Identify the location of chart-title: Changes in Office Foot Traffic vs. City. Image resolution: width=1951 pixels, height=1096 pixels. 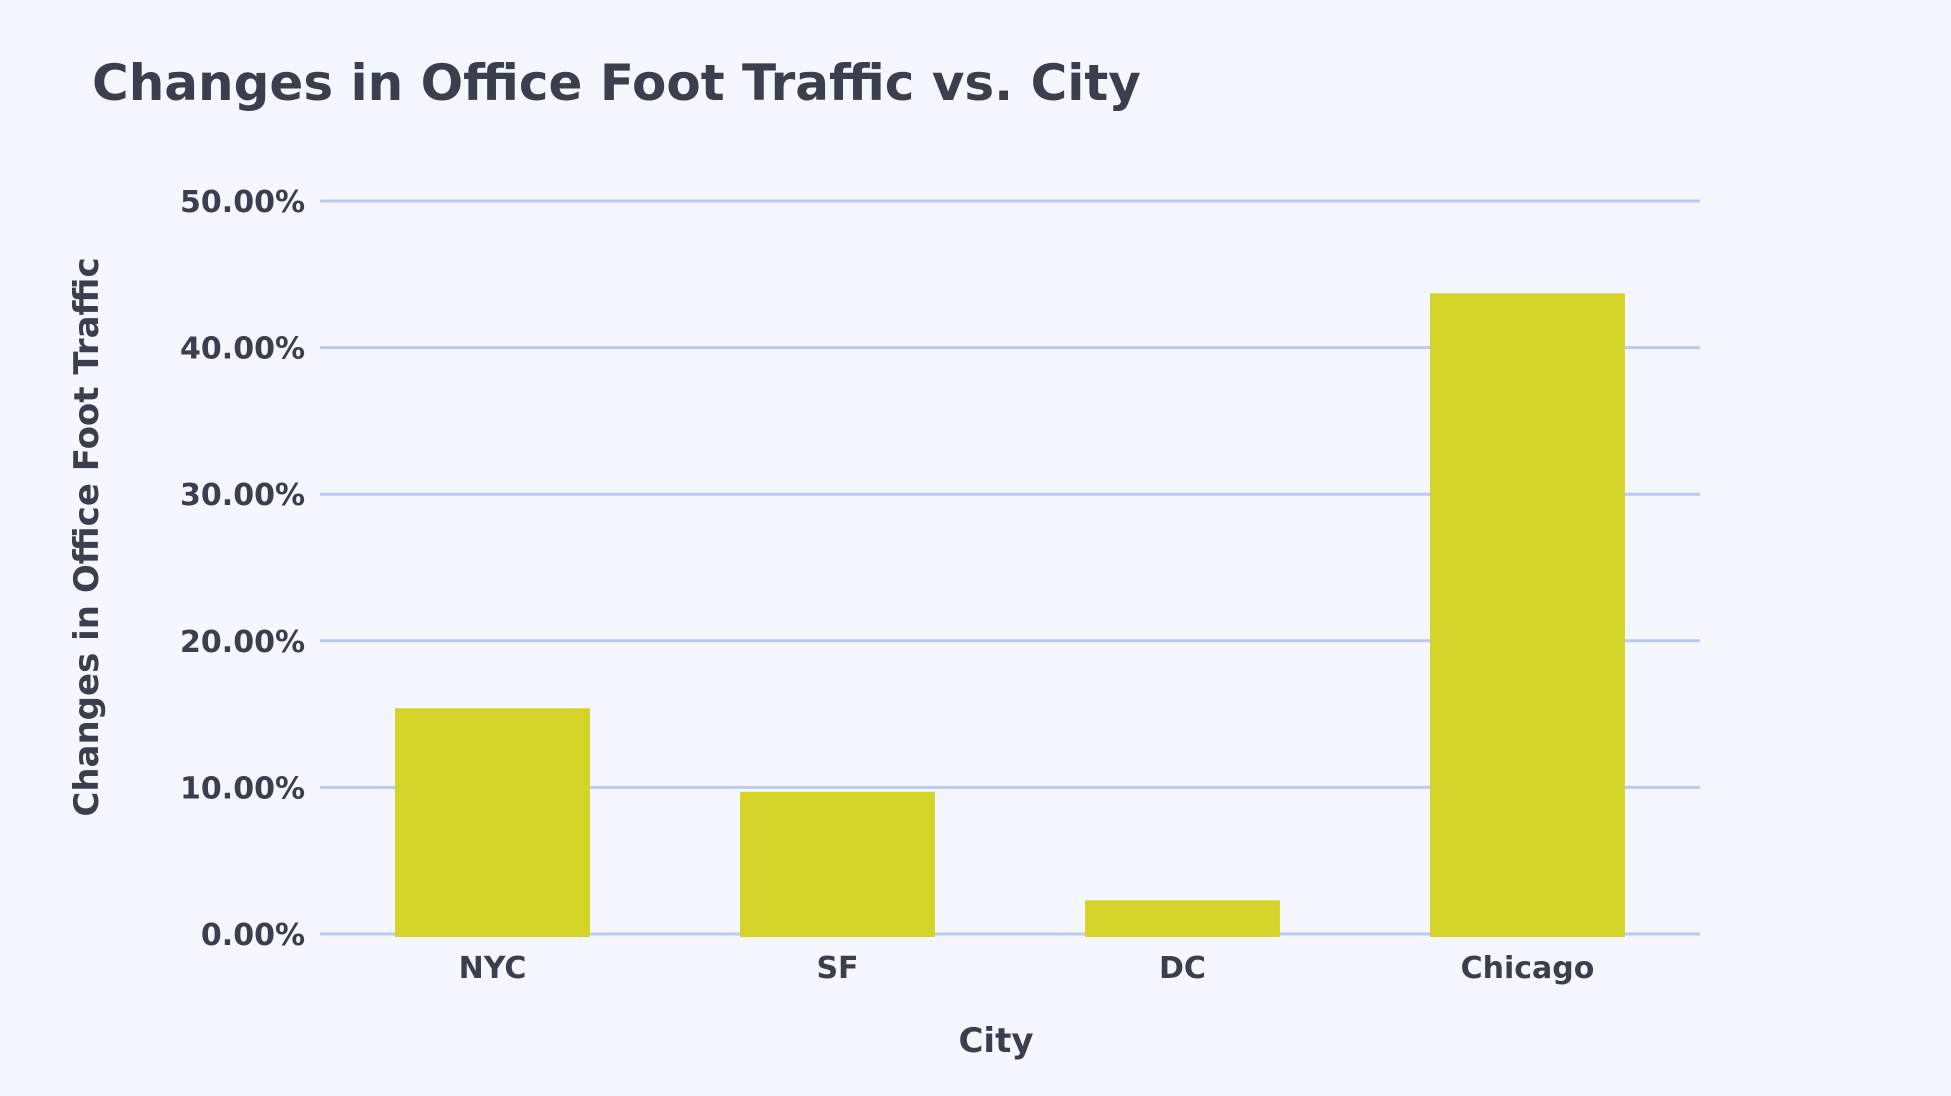
(616, 83).